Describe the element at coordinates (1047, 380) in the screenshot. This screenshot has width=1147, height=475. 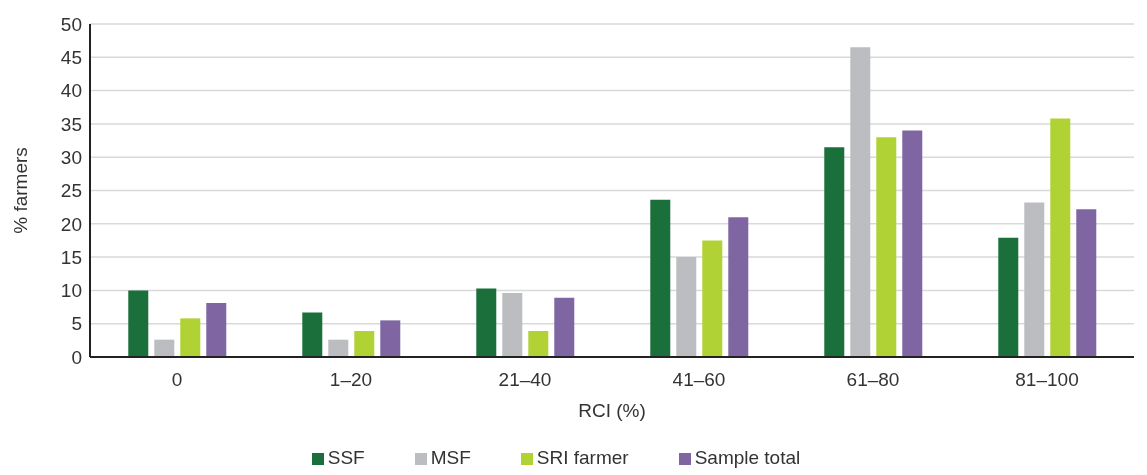
I see `x-tick-label: 81–100` at that location.